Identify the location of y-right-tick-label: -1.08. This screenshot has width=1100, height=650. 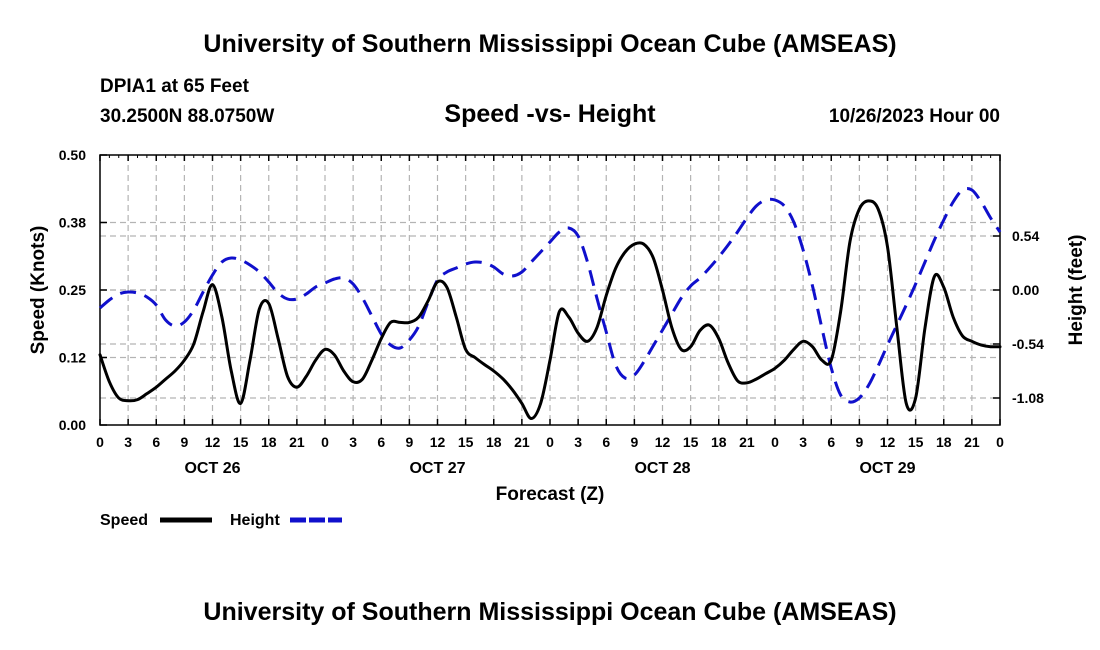
(1028, 398).